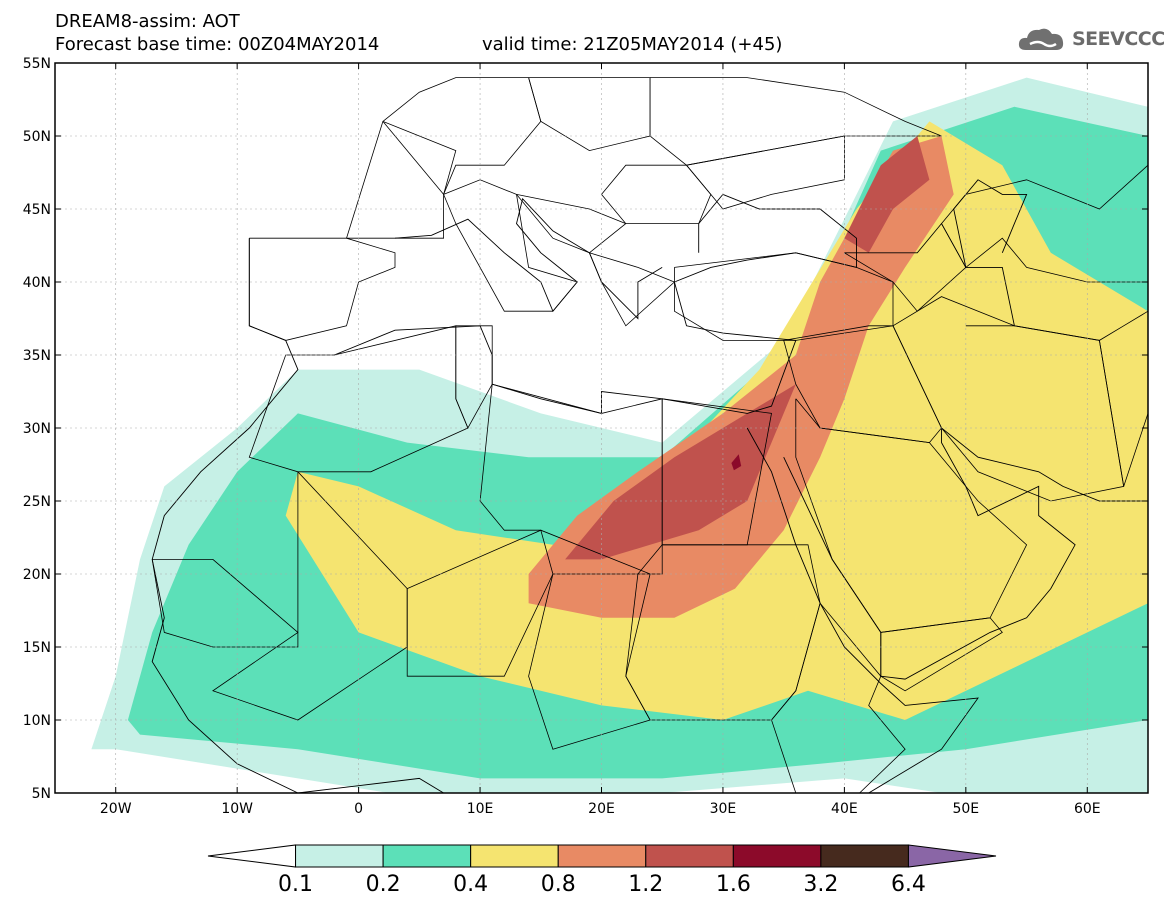  What do you see at coordinates (1041, 39) in the screenshot?
I see `cloud-logo-icon` at bounding box center [1041, 39].